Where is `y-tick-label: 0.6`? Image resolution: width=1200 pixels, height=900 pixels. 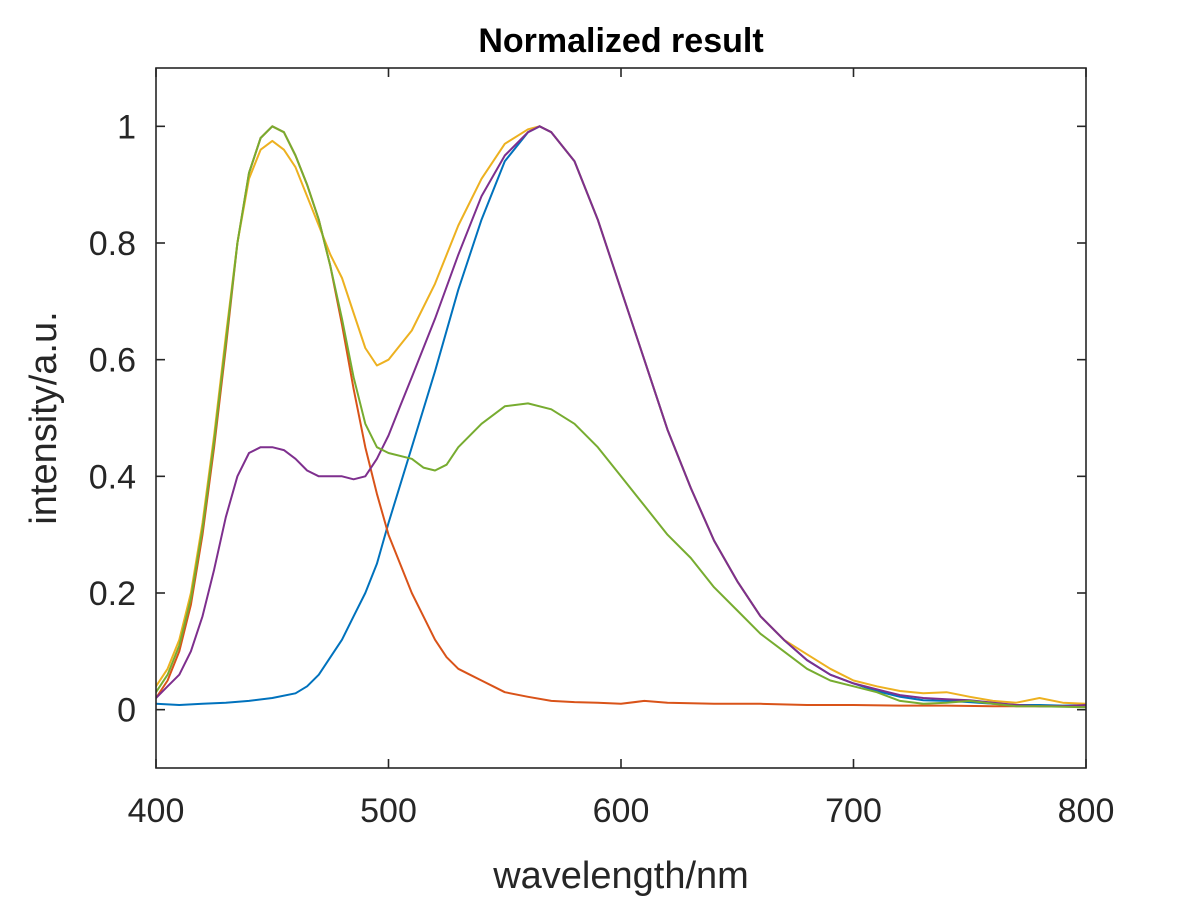
y-tick-label: 0.6 is located at coordinates (112, 361).